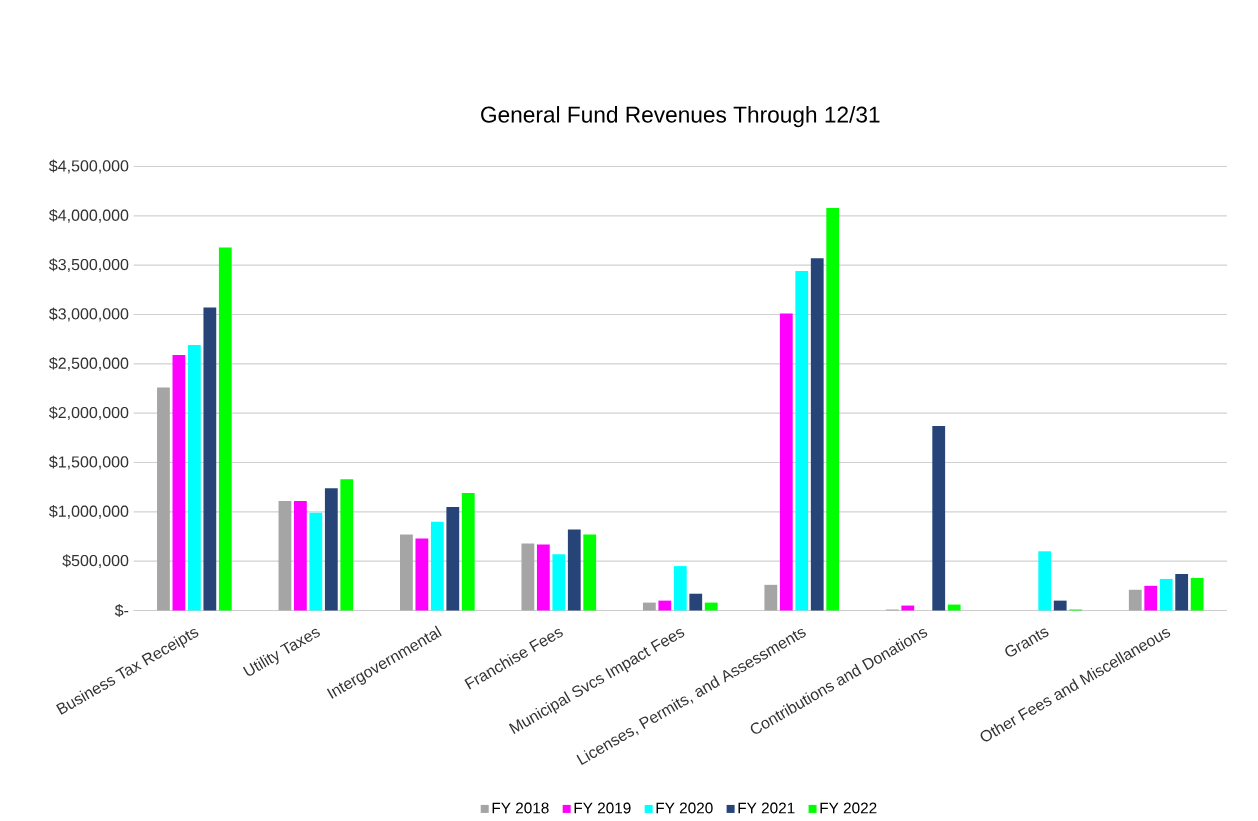 The width and height of the screenshot is (1258, 821). I want to click on x-tick-label: Utility Taxes, so click(281, 652).